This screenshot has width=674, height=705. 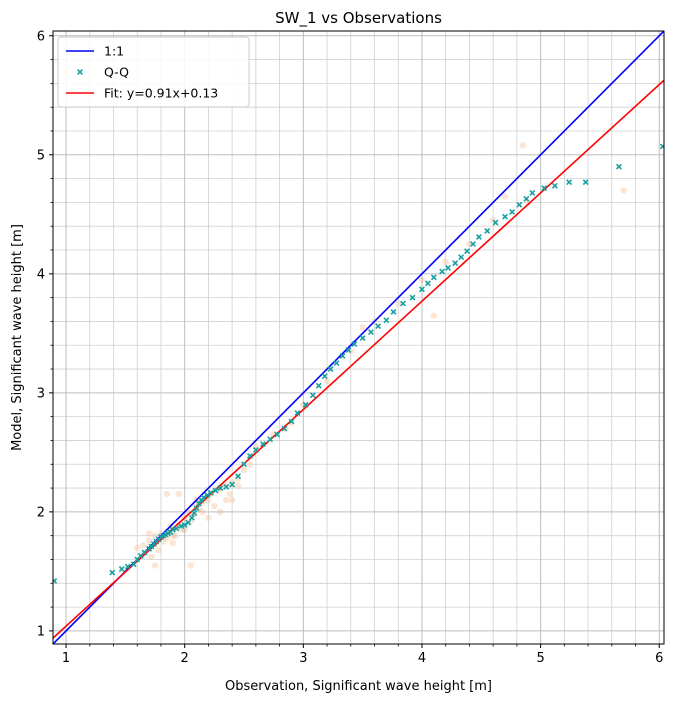 I want to click on legend-swatch-qq, so click(x=80, y=72).